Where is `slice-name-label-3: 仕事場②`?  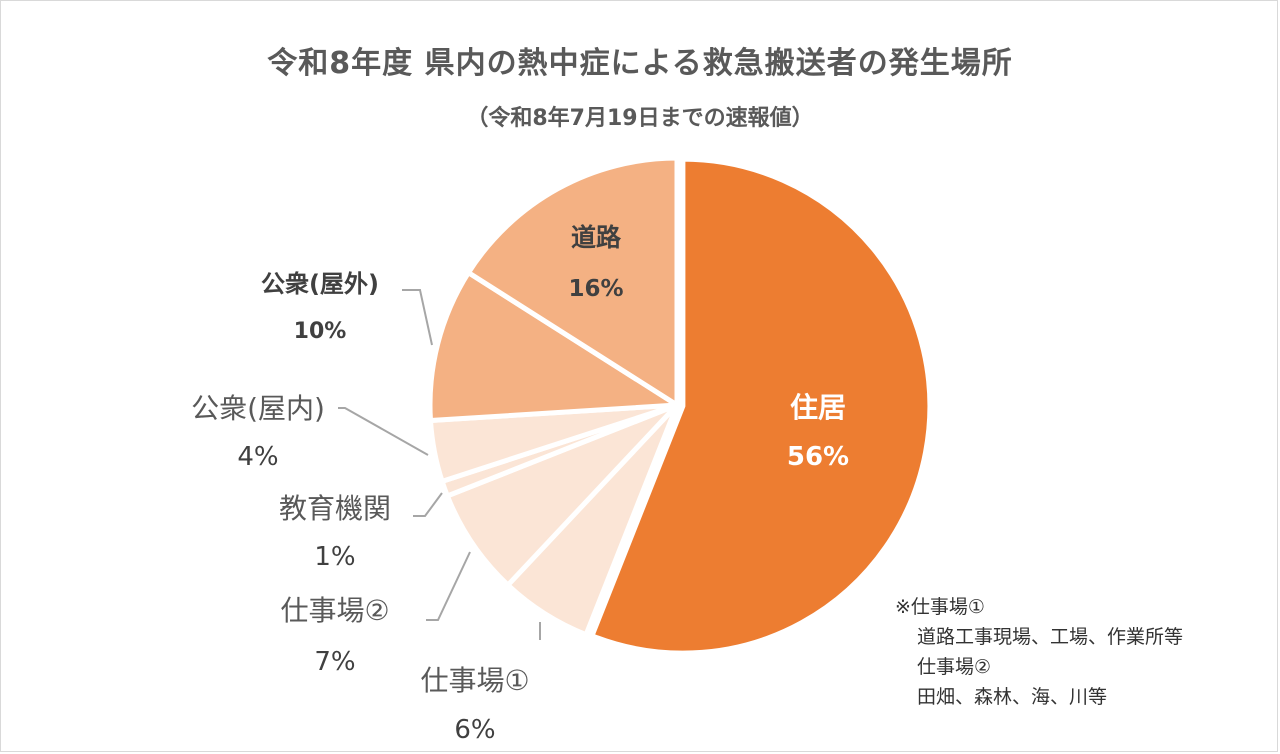
slice-name-label-3: 仕事場② is located at coordinates (334, 610).